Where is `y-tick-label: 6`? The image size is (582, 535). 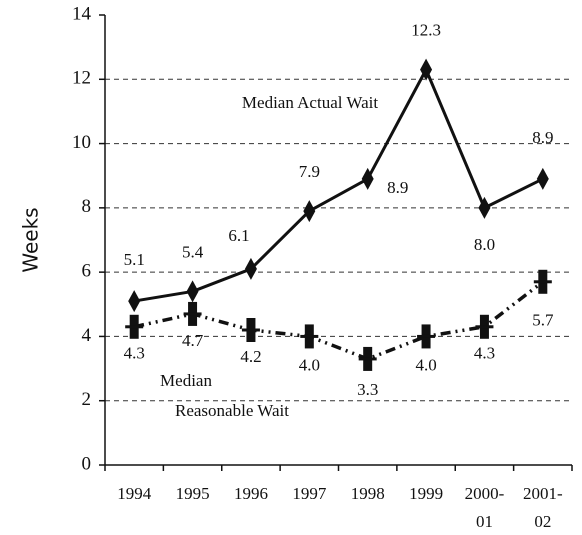
y-tick-label: 6 is located at coordinates (87, 271).